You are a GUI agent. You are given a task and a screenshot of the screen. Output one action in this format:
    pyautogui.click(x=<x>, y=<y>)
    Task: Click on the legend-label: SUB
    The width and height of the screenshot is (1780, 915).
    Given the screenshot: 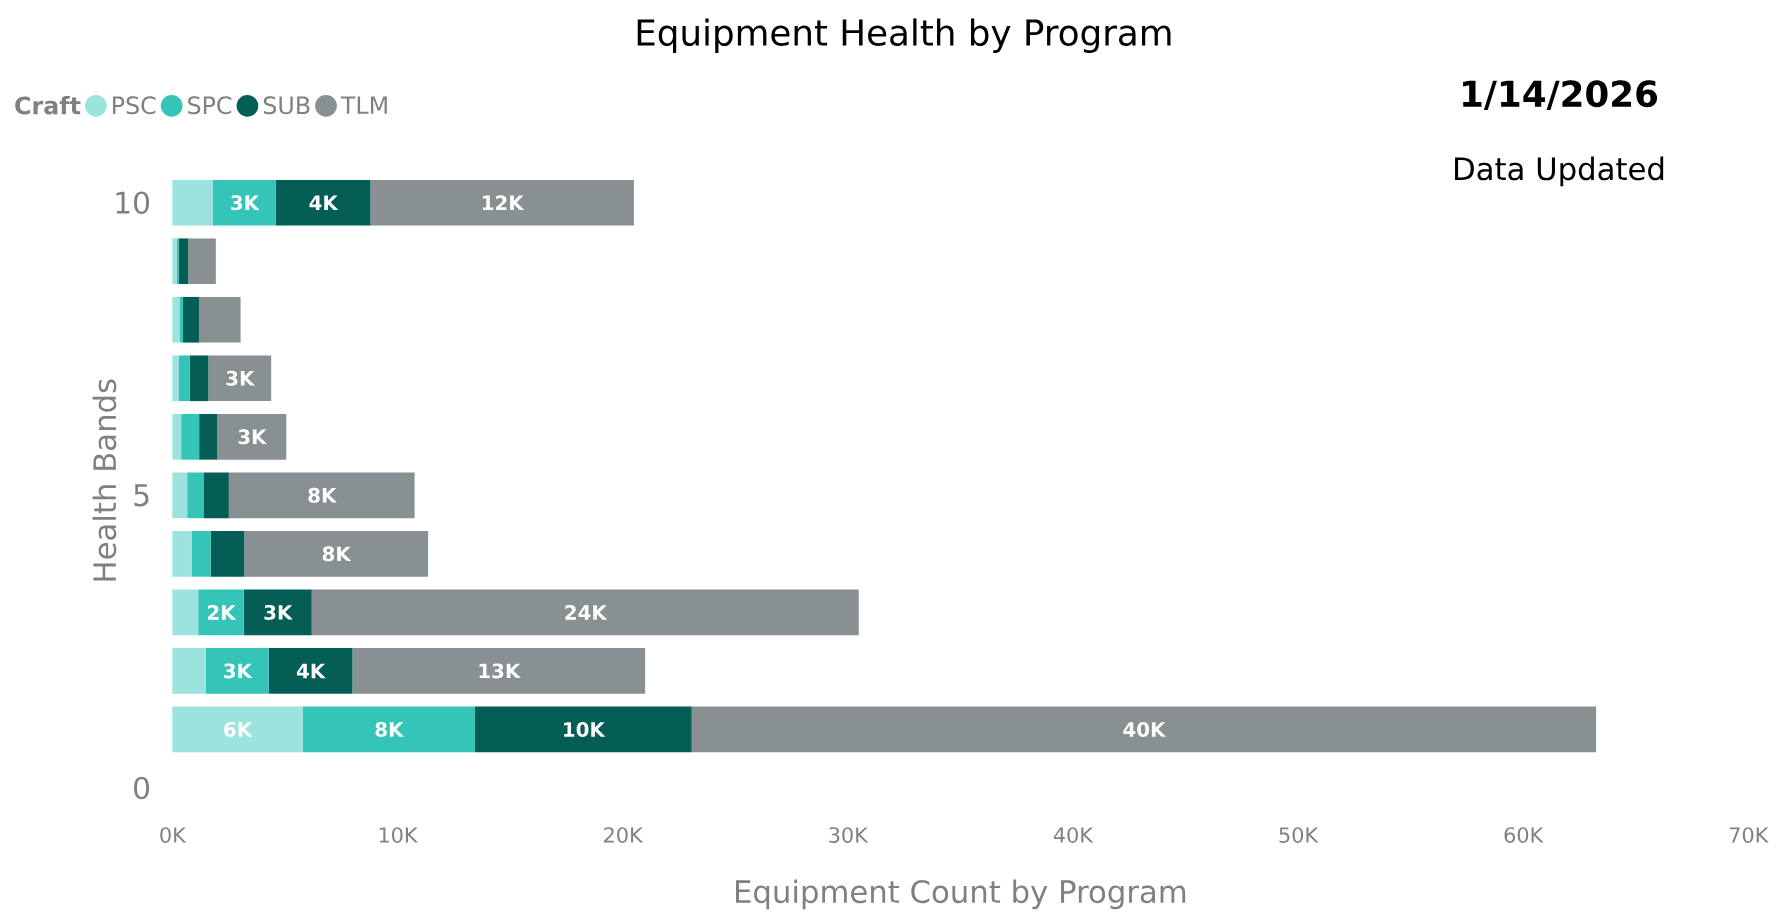 What is the action you would take?
    pyautogui.click(x=286, y=105)
    